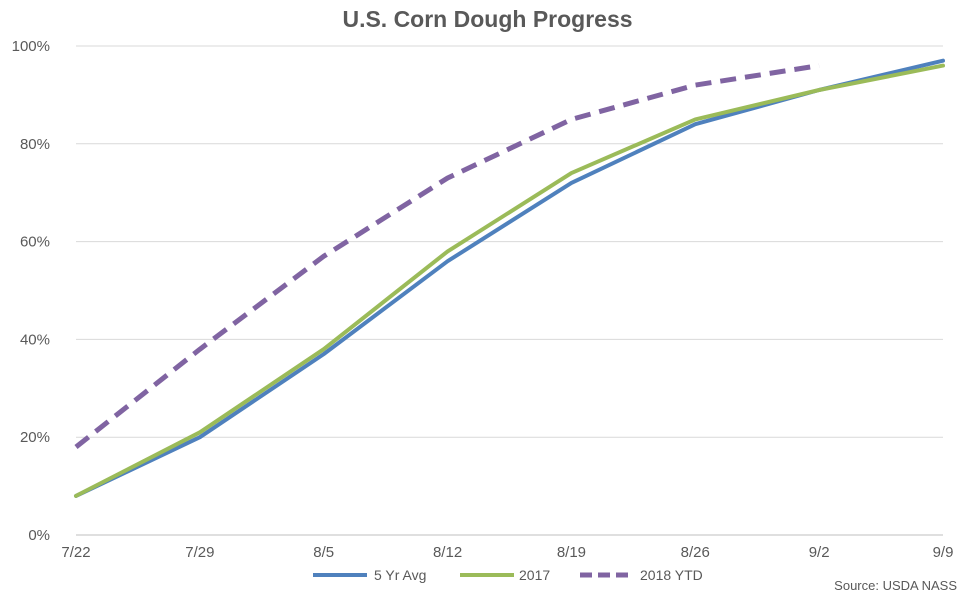  Describe the element at coordinates (199, 552) in the screenshot. I see `x-tick-label: 7/29` at that location.